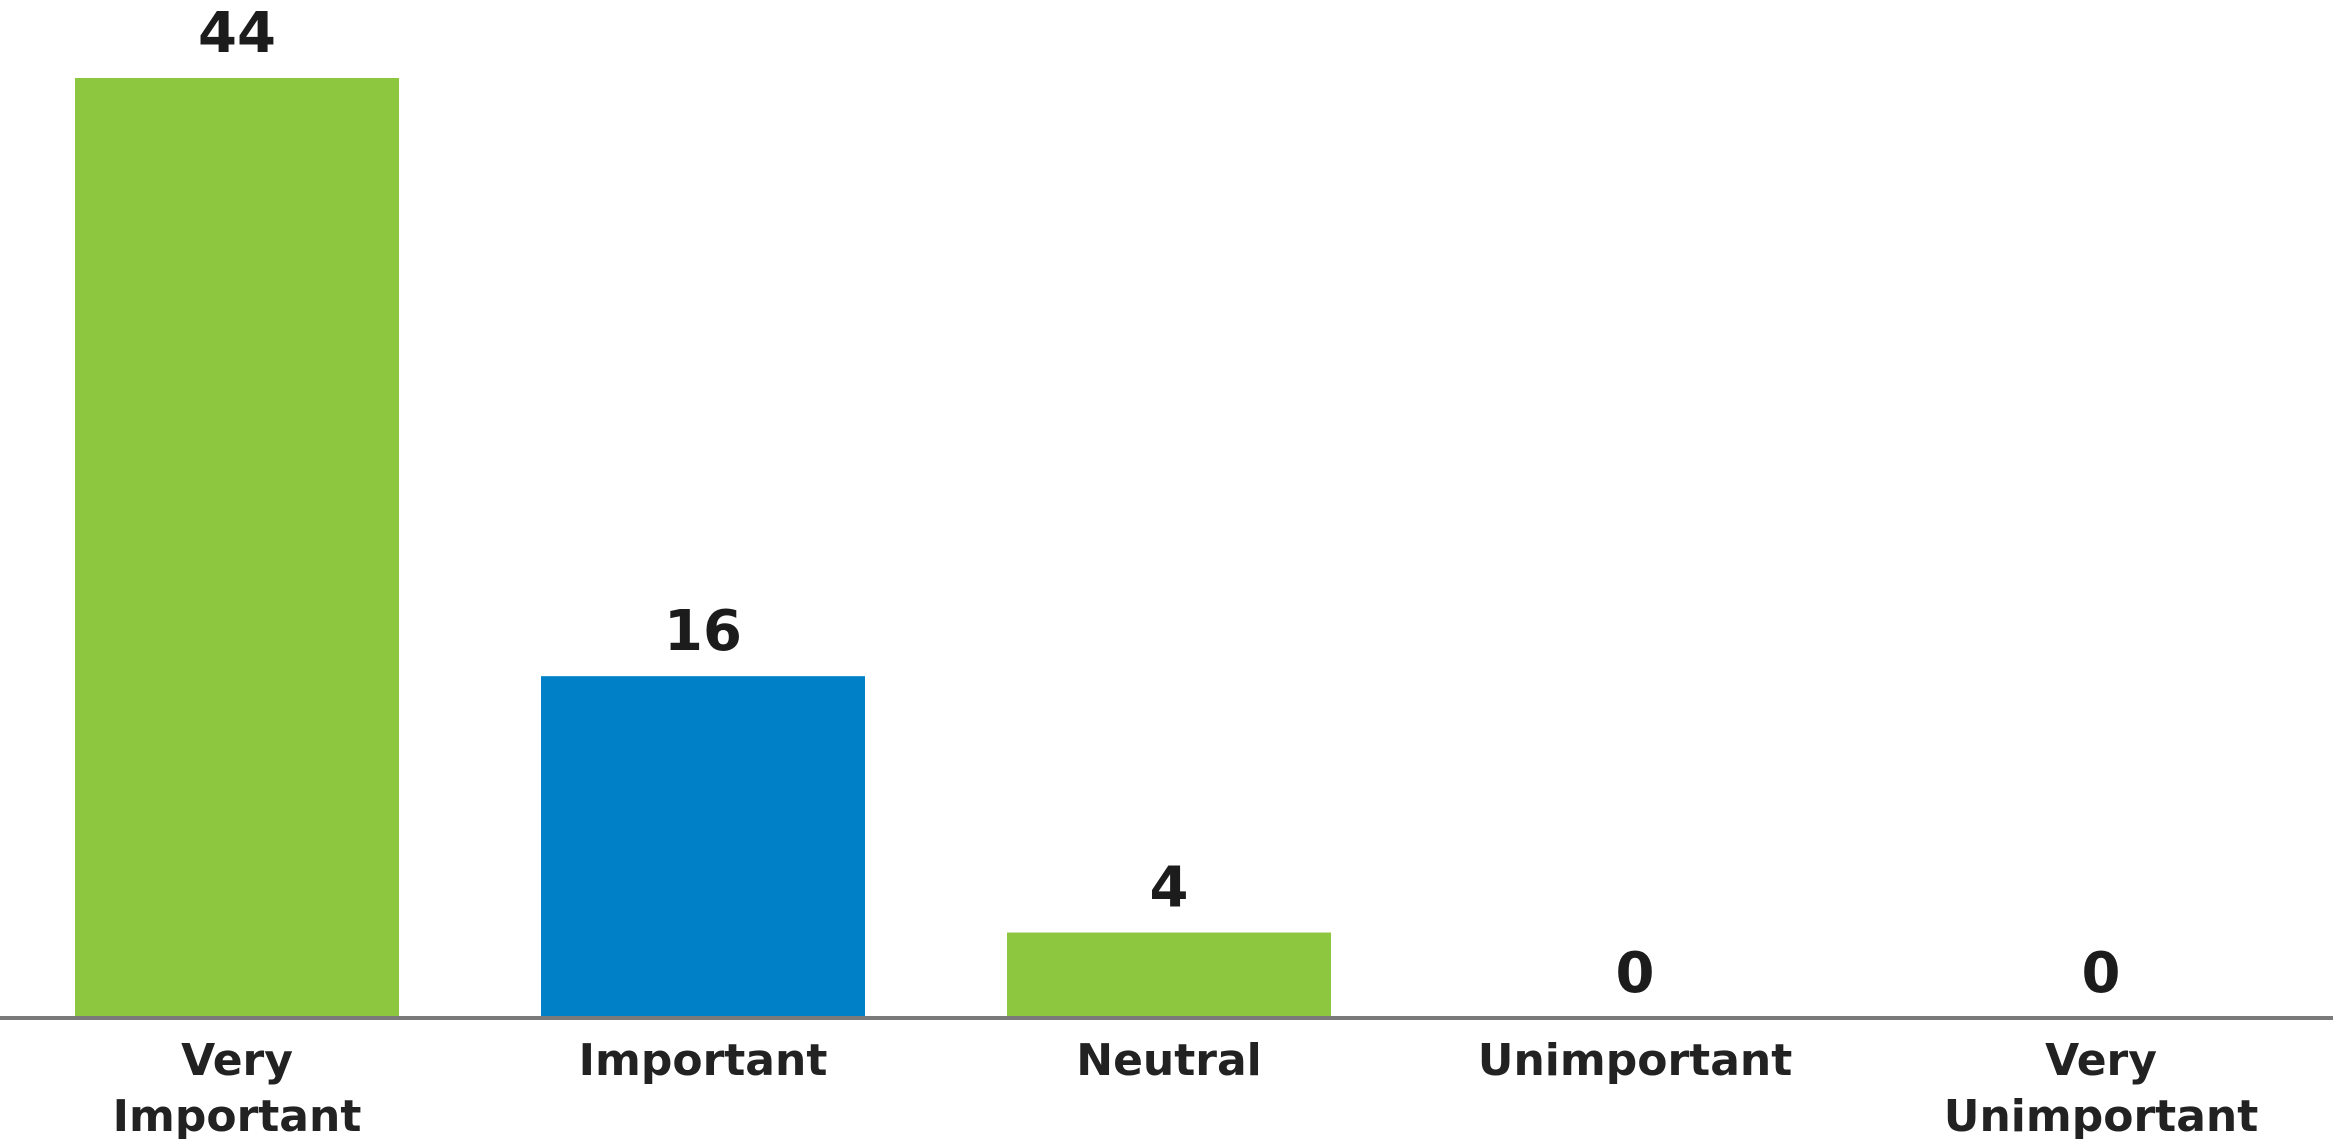 The width and height of the screenshot is (2333, 1139). I want to click on value-label-0: 44, so click(237, 33).